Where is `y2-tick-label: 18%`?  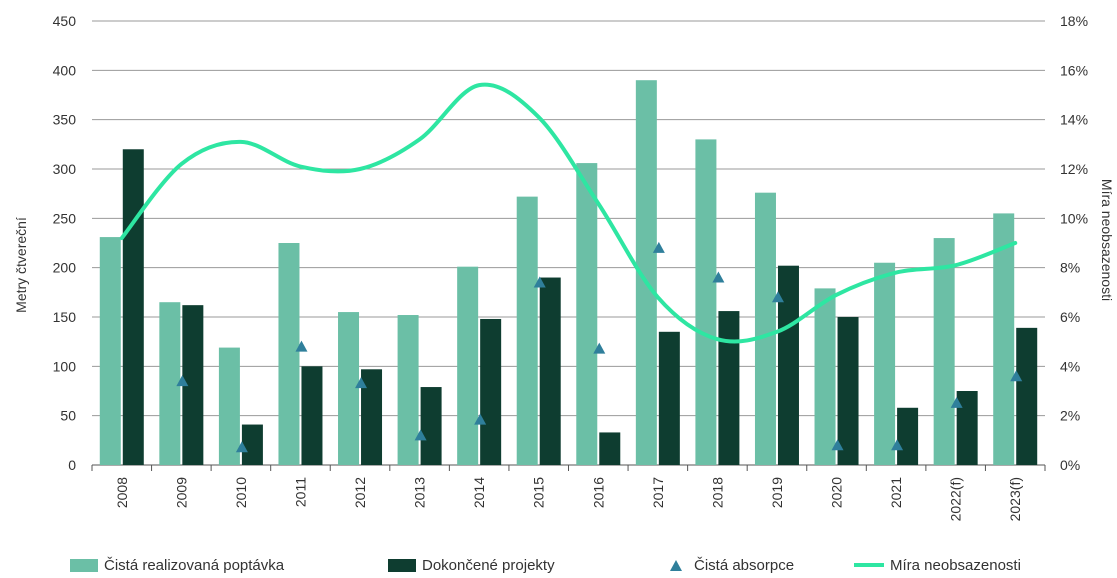
y2-tick-label: 18% is located at coordinates (1074, 21).